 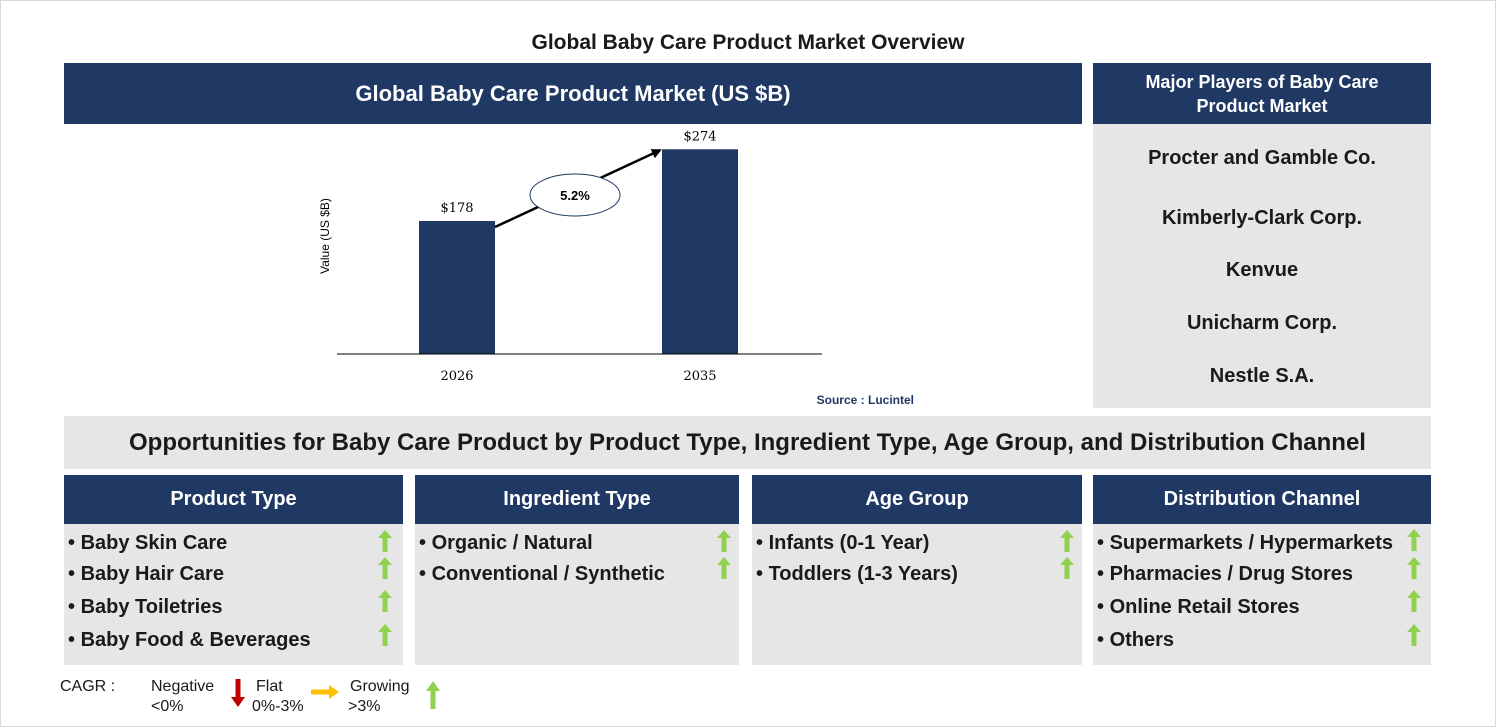 What do you see at coordinates (1262, 323) in the screenshot?
I see `player-item: Unicharm Corp.` at bounding box center [1262, 323].